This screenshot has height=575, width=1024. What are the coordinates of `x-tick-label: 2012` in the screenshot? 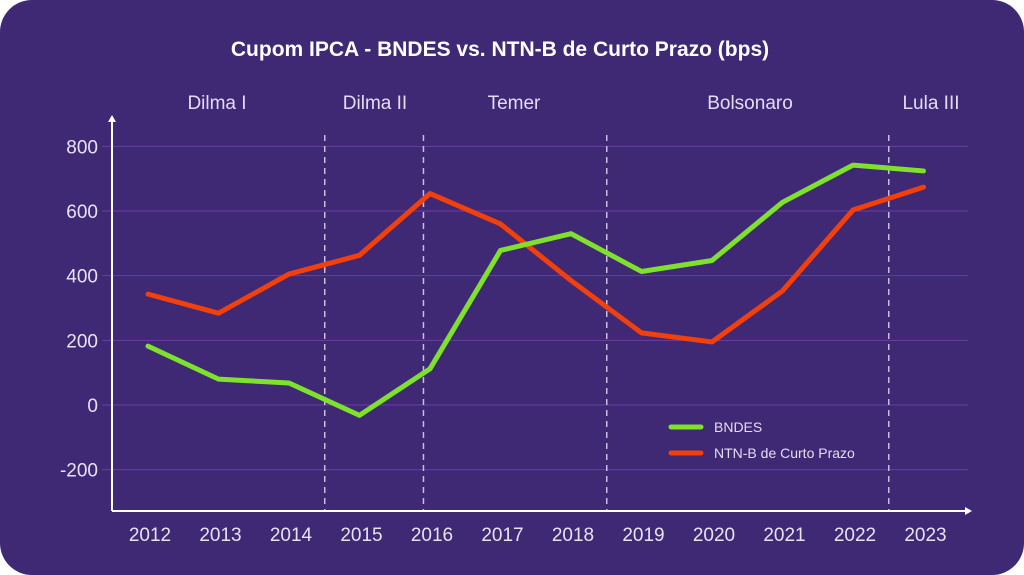 It's located at (150, 535).